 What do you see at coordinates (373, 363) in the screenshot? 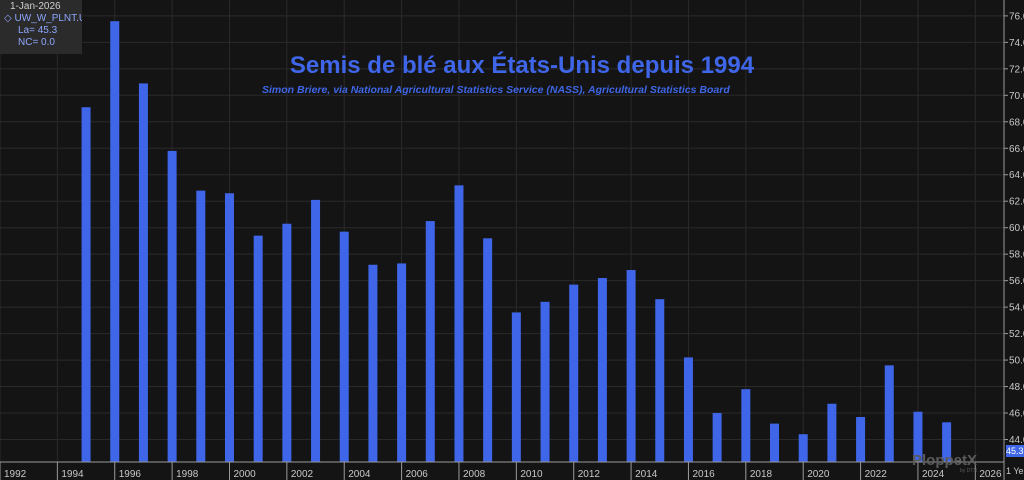
I see `bar-2005` at bounding box center [373, 363].